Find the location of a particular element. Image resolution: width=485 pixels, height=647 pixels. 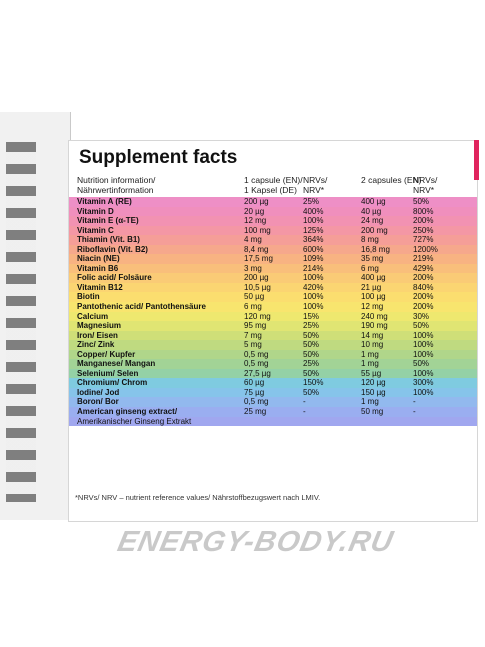

nutrient-name: Folic acid/ Folsäure is located at coordinates (114, 278).